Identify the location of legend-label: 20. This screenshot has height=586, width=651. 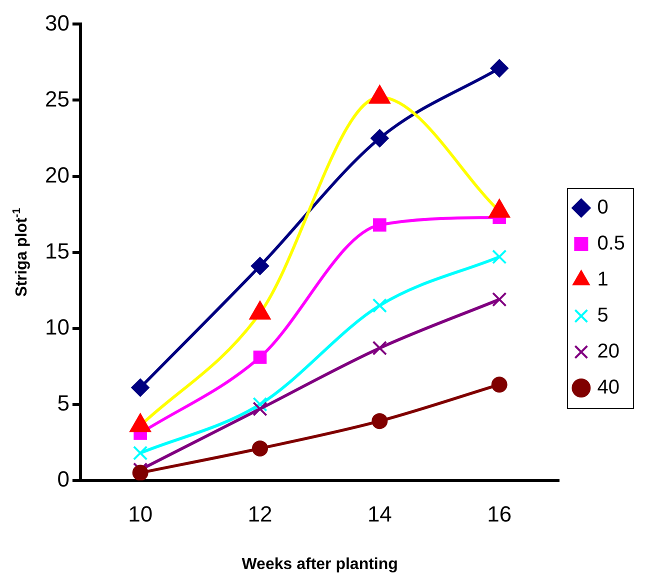
(608, 351).